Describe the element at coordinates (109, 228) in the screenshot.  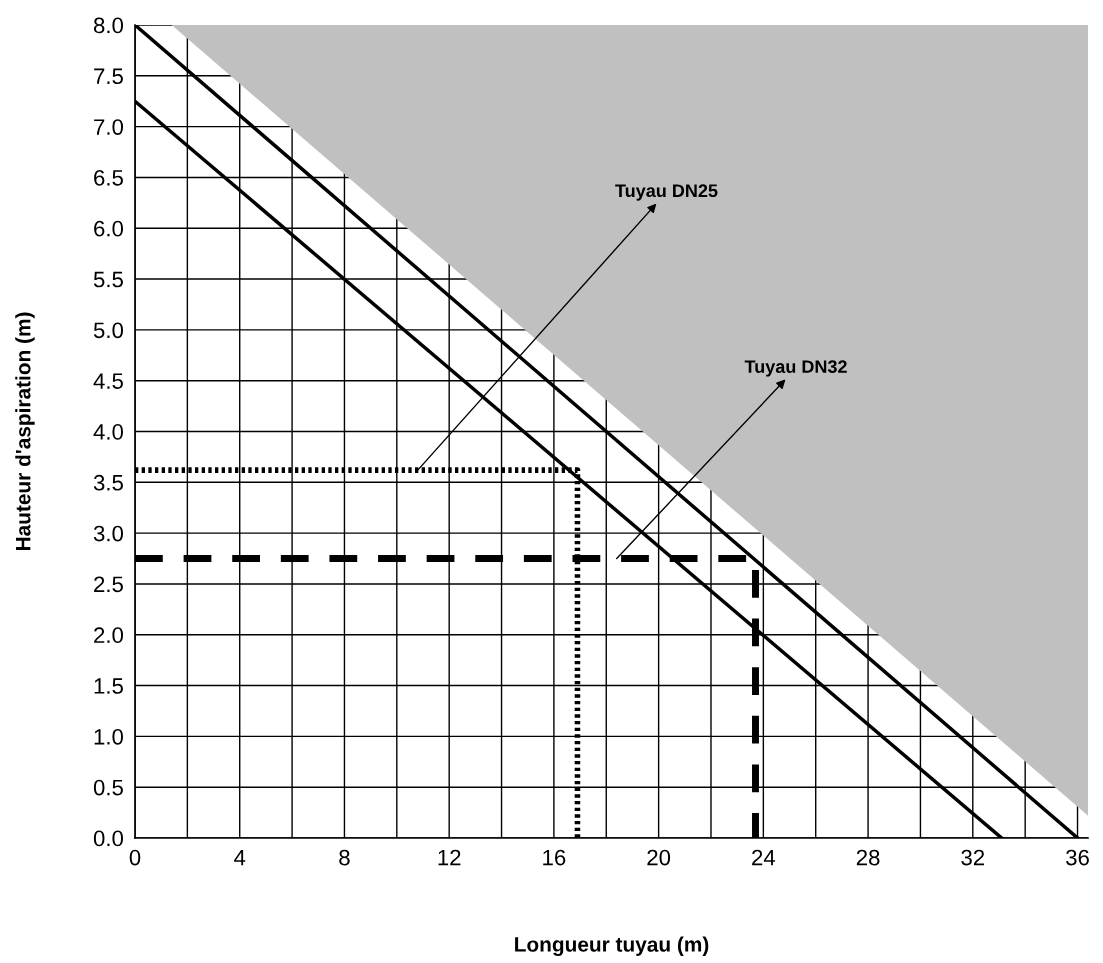
I see `y-tick-label: 6.0` at that location.